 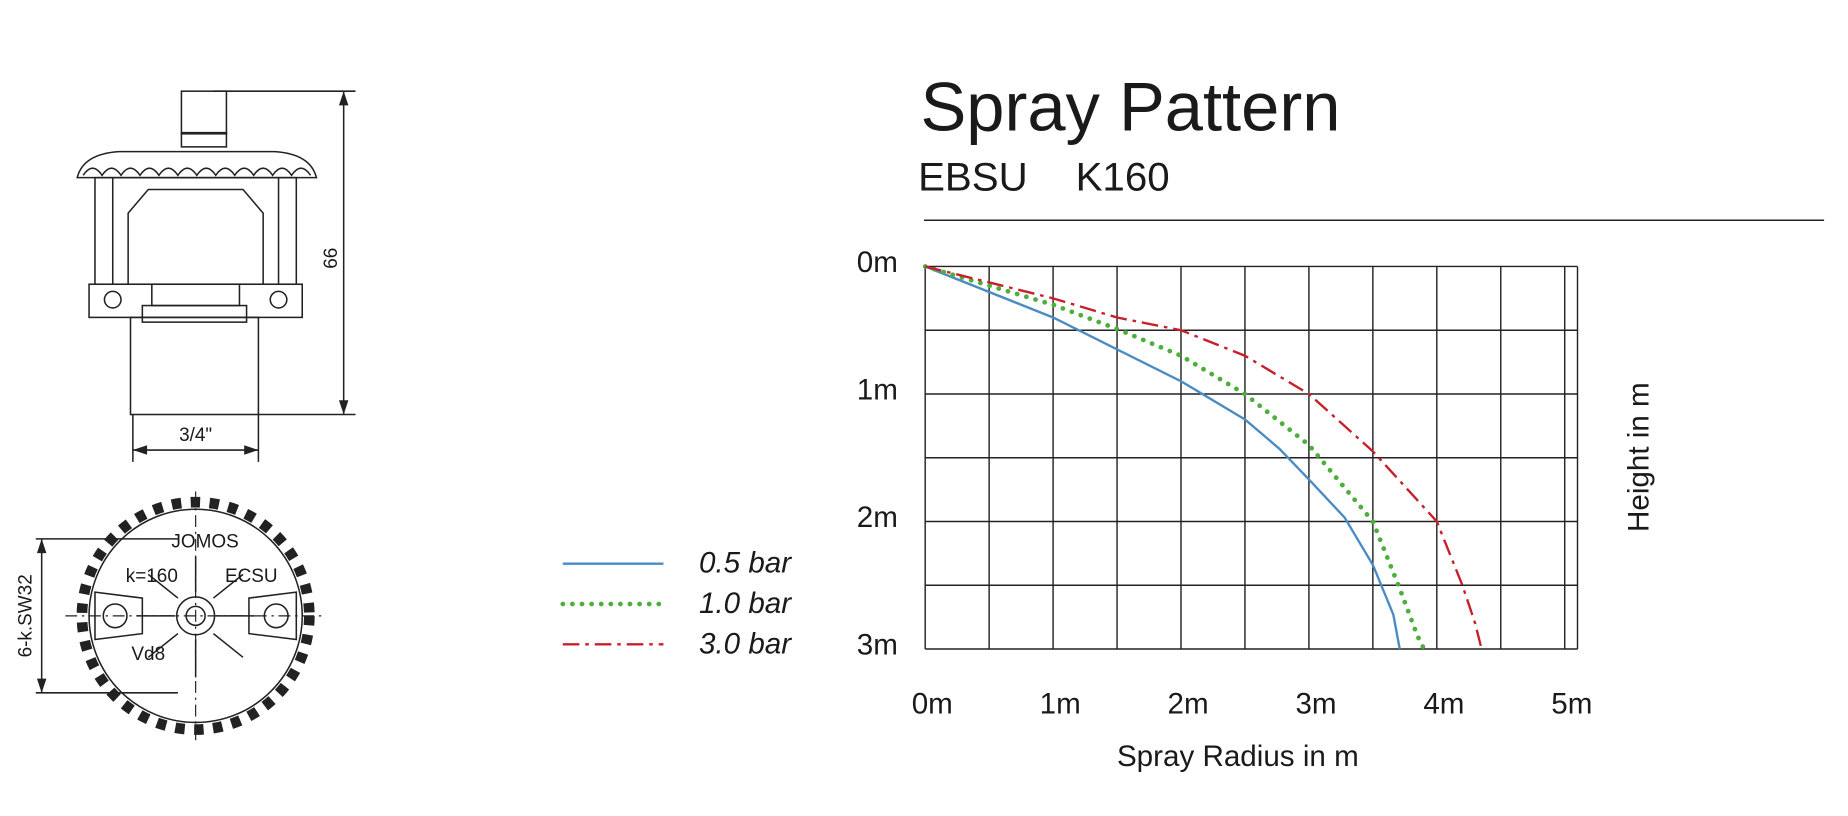 I want to click on dimension-label: 6-k.SW32, so click(x=25, y=615).